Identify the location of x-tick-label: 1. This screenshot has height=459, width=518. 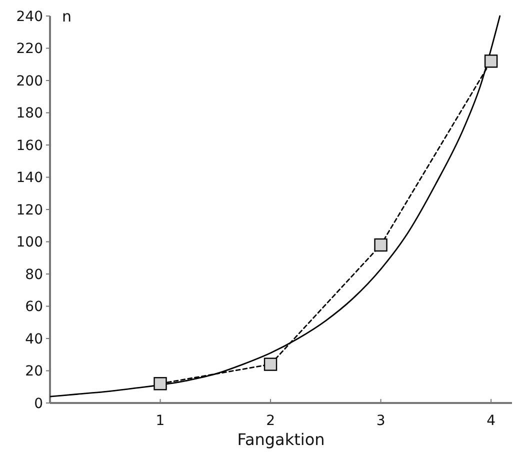
(160, 421).